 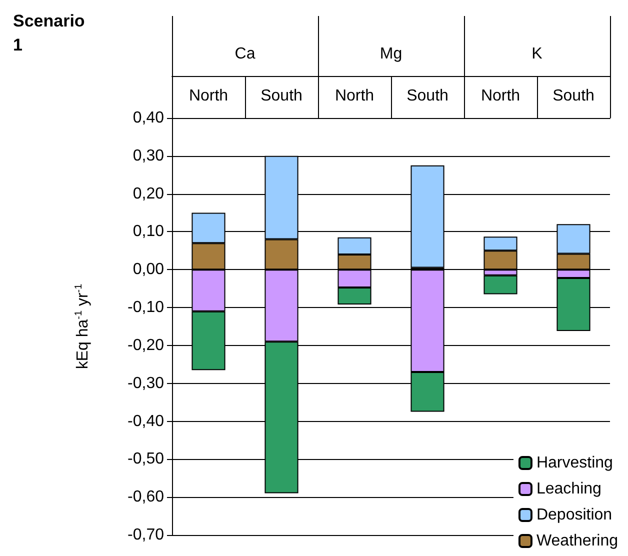 What do you see at coordinates (51, 33) in the screenshot?
I see `chart-title: Scenario 1` at bounding box center [51, 33].